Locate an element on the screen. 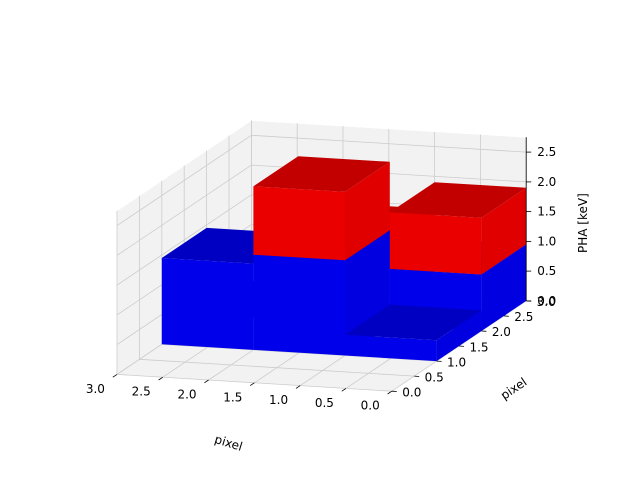  bar-top-x1-y1 is located at coordinates (321, 208).